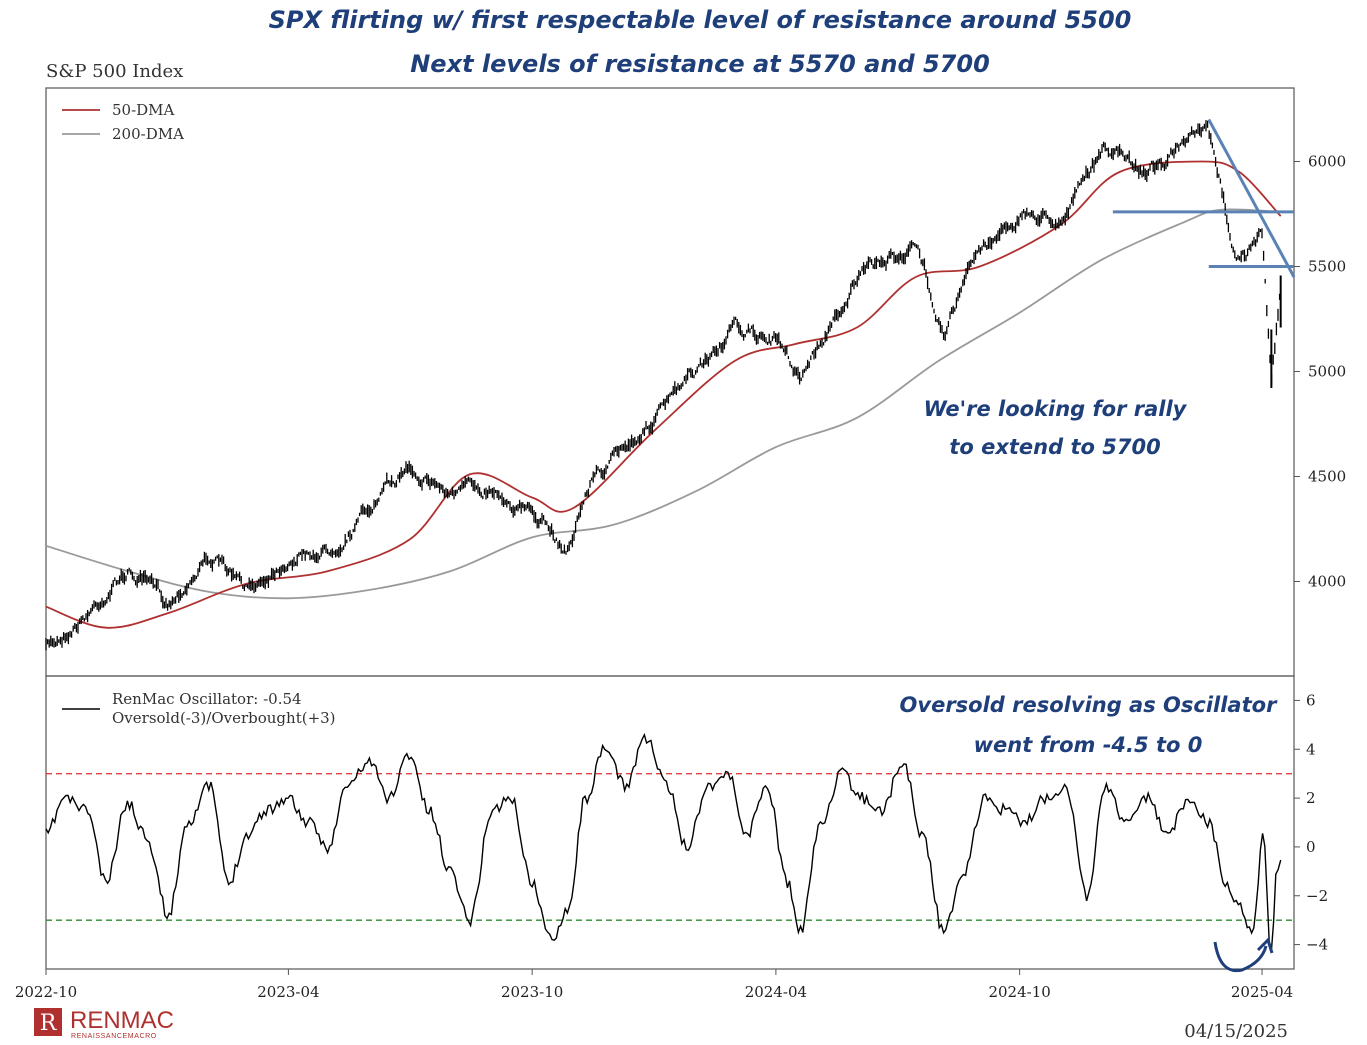 This screenshot has width=1367, height=1045. Describe the element at coordinates (224, 718) in the screenshot. I see `legend-label-thresholds: Oversold(-3)/Overbought(+3)` at that location.